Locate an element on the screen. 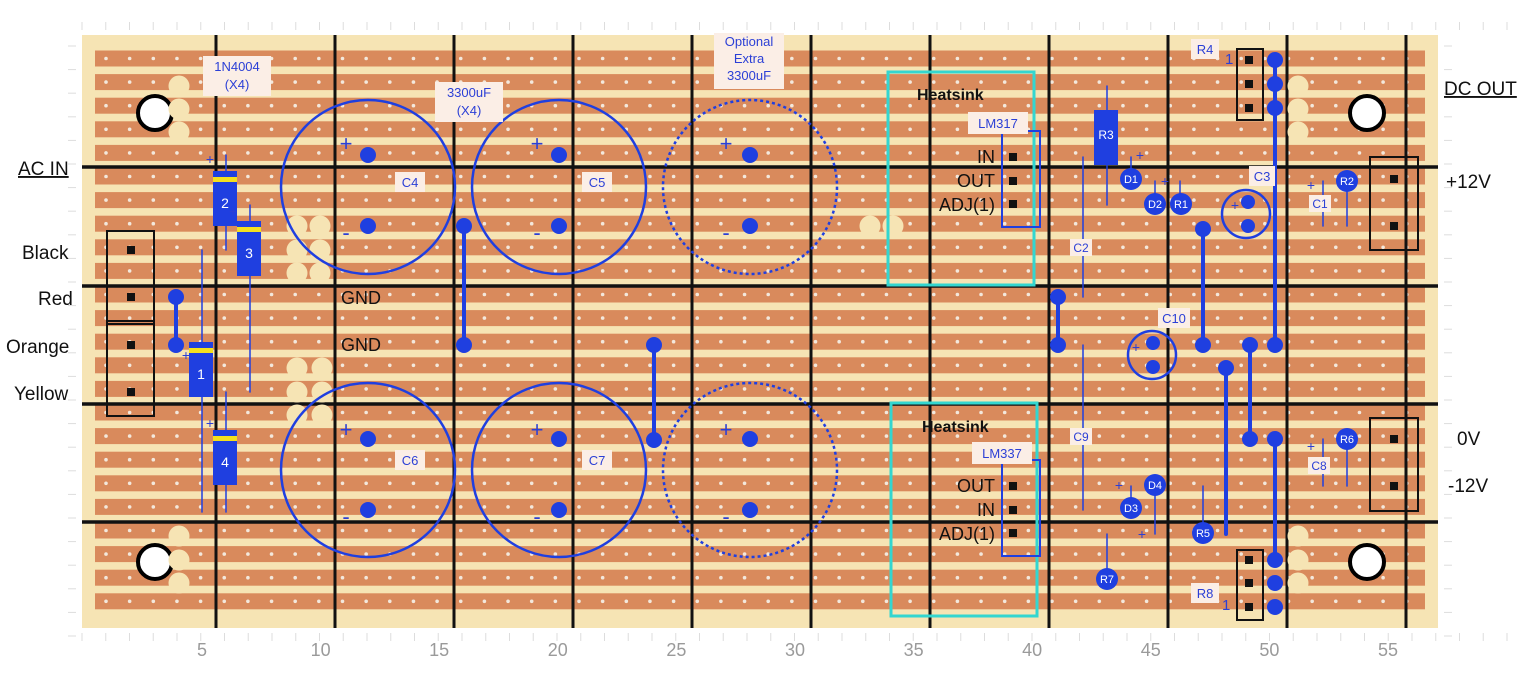 This screenshot has width=1528, height=678. cap-plus-mark: + is located at coordinates (537, 143).